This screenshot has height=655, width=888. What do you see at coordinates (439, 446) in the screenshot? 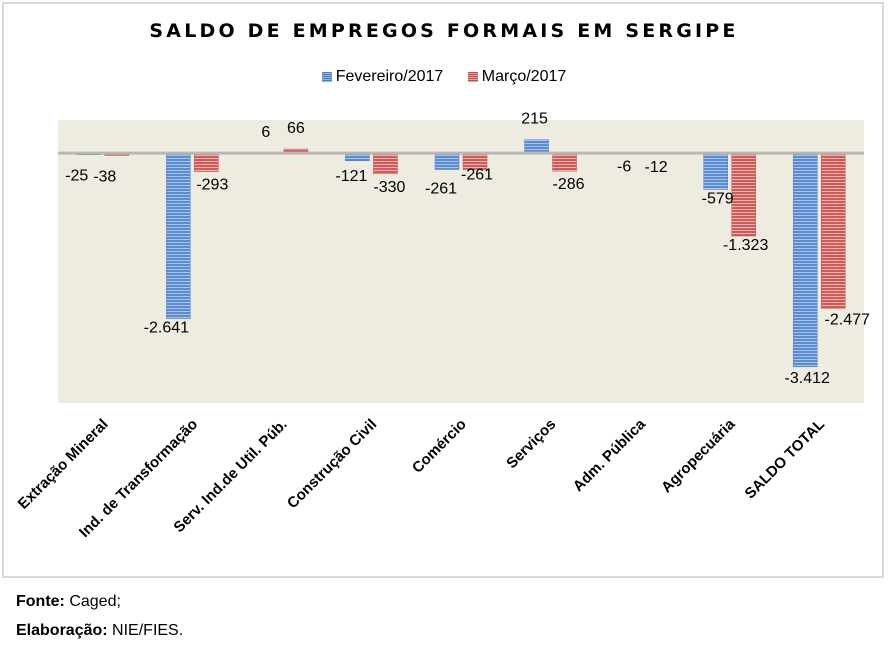
I see `category-label: Comércio` at bounding box center [439, 446].